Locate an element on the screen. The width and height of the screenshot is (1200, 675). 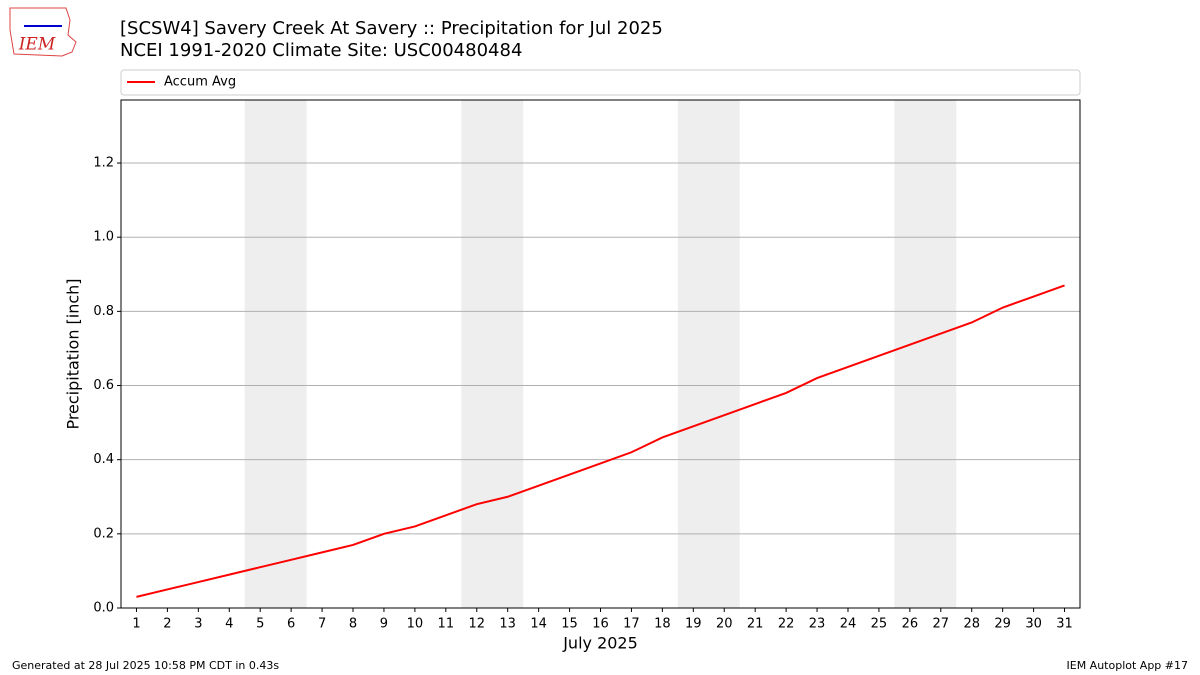
x-tick-label: 3 is located at coordinates (198, 624).